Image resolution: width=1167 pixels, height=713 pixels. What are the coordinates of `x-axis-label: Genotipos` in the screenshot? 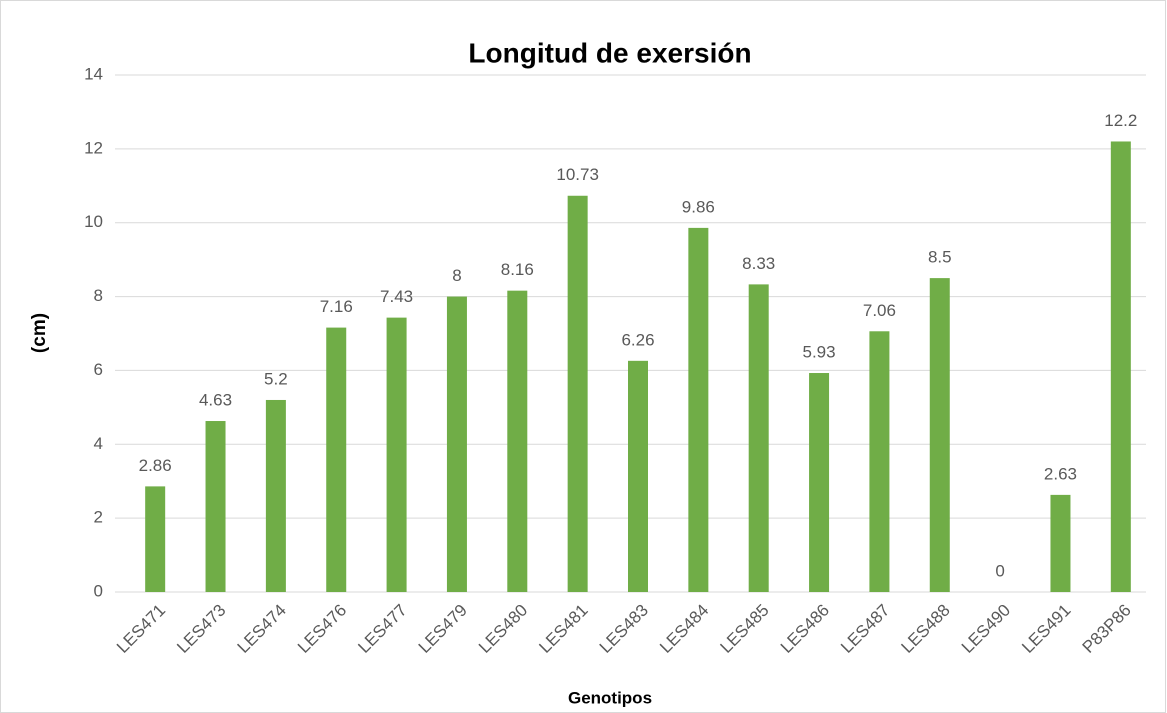 It's located at (610, 697).